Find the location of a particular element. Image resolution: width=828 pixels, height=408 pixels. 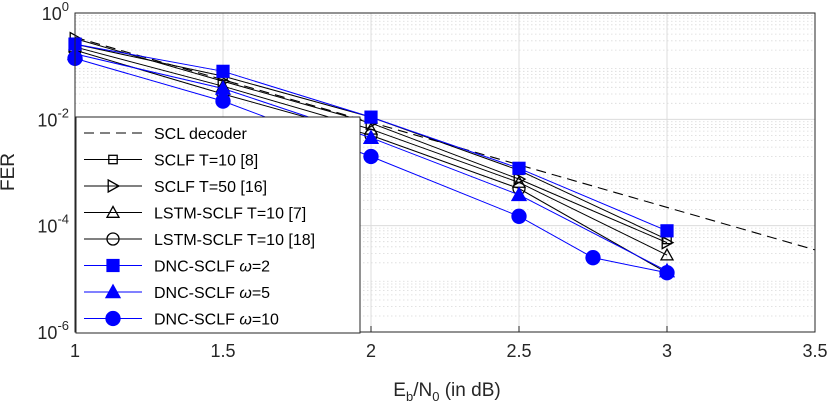

legend-entry: LSTM-SCLF T=10 [18] is located at coordinates (199, 240).